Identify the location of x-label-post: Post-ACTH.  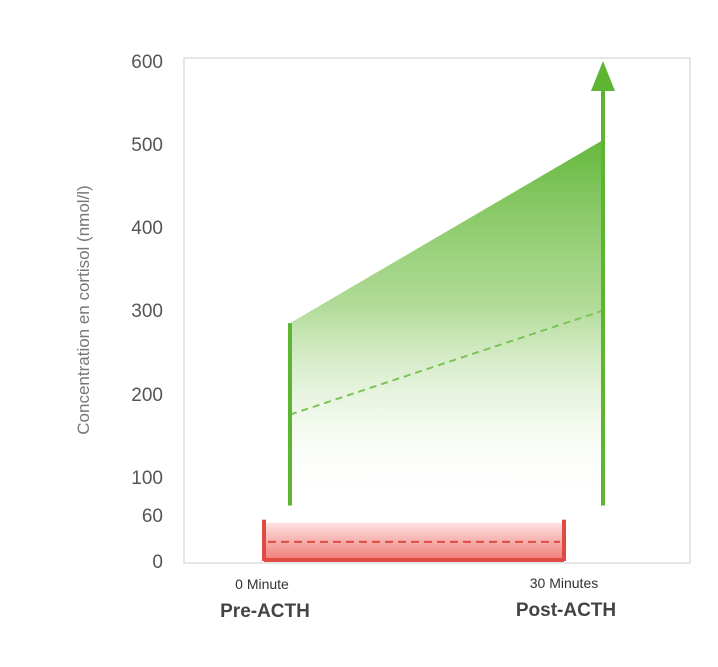
(566, 610).